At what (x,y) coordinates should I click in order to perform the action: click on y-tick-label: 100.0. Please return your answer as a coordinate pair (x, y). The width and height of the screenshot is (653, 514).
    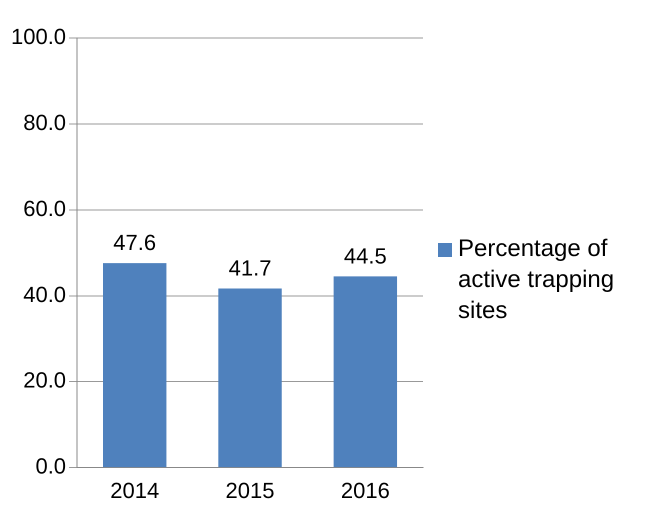
    Looking at the image, I should click on (38, 37).